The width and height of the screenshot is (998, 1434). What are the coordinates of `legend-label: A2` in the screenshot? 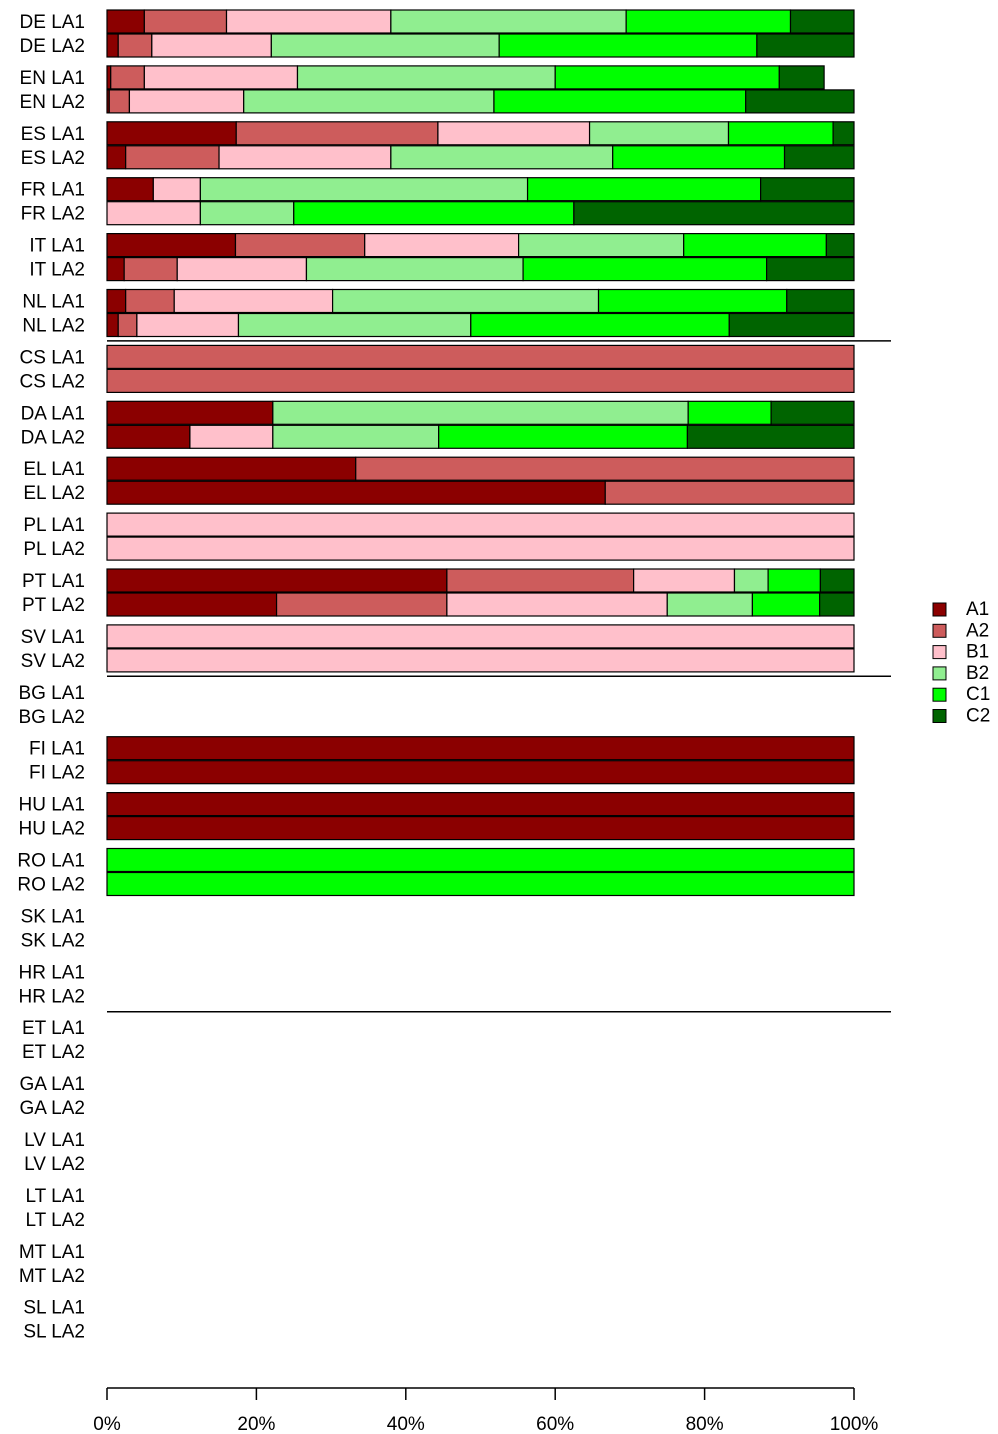 It's located at (977, 630).